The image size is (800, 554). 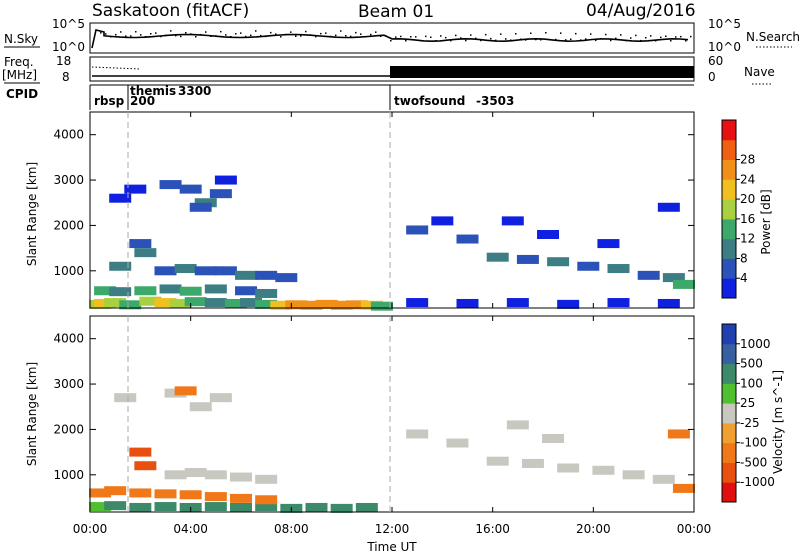 What do you see at coordinates (766, 221) in the screenshot?
I see `power-colorbar-label: Power [dB]` at bounding box center [766, 221].